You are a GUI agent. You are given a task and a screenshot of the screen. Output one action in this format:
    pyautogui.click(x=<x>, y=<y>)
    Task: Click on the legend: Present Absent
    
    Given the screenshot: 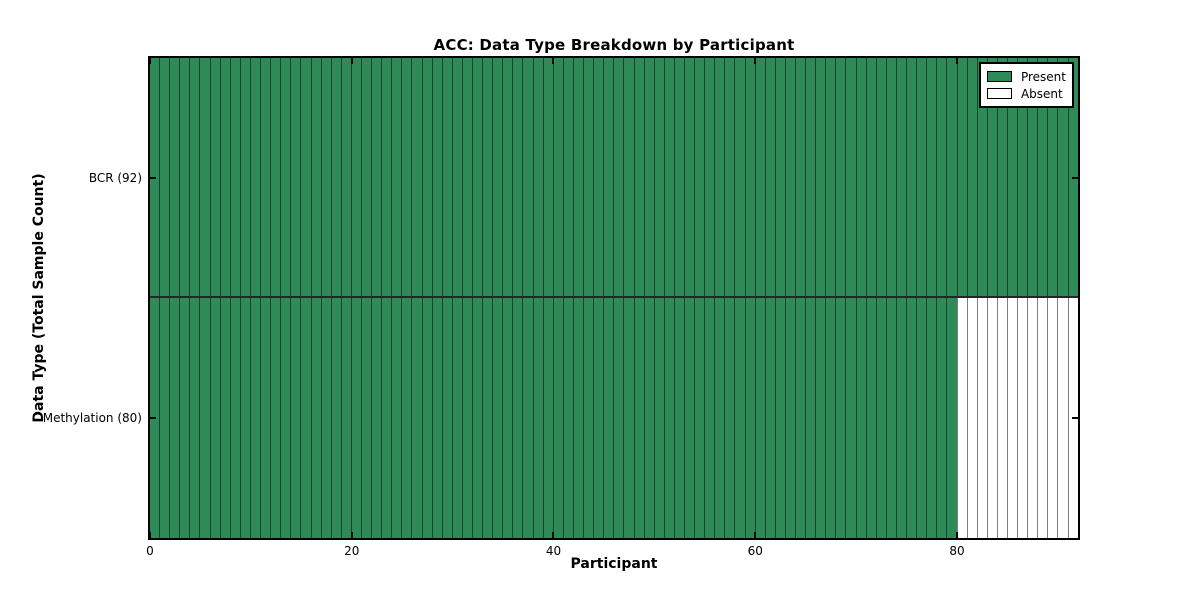 What is the action you would take?
    pyautogui.click(x=1026, y=85)
    